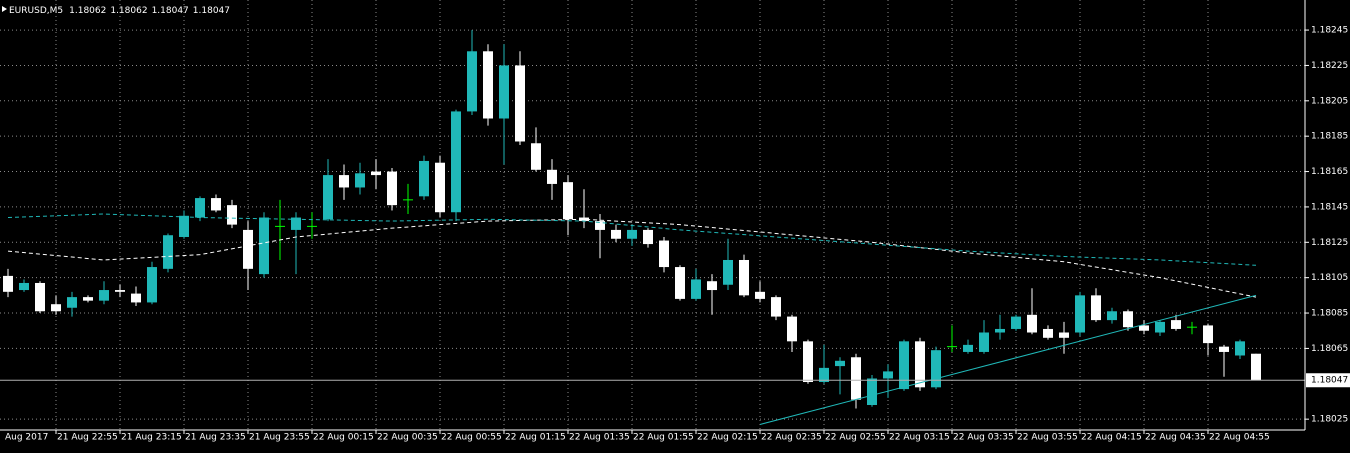 The width and height of the screenshot is (1350, 453). I want to click on x-tick-label: 22 Aug 03:55, so click(1047, 438).